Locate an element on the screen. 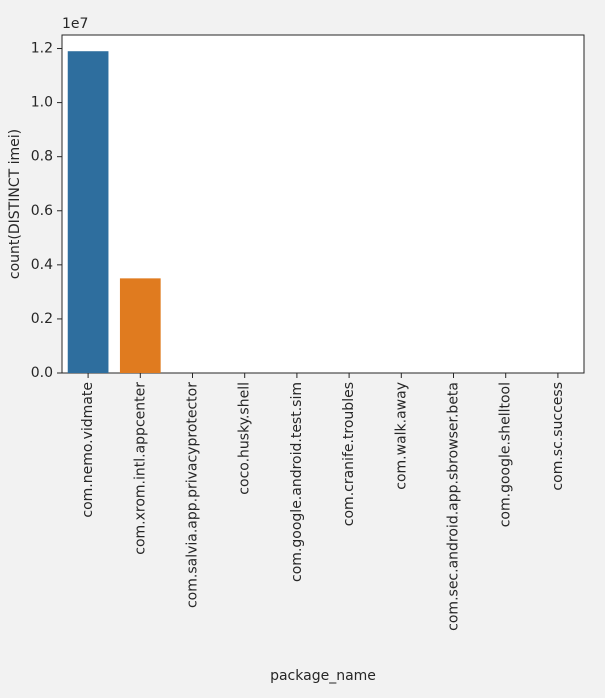 This screenshot has width=605, height=698. y-tick-label-2: 0.4 is located at coordinates (42, 265).